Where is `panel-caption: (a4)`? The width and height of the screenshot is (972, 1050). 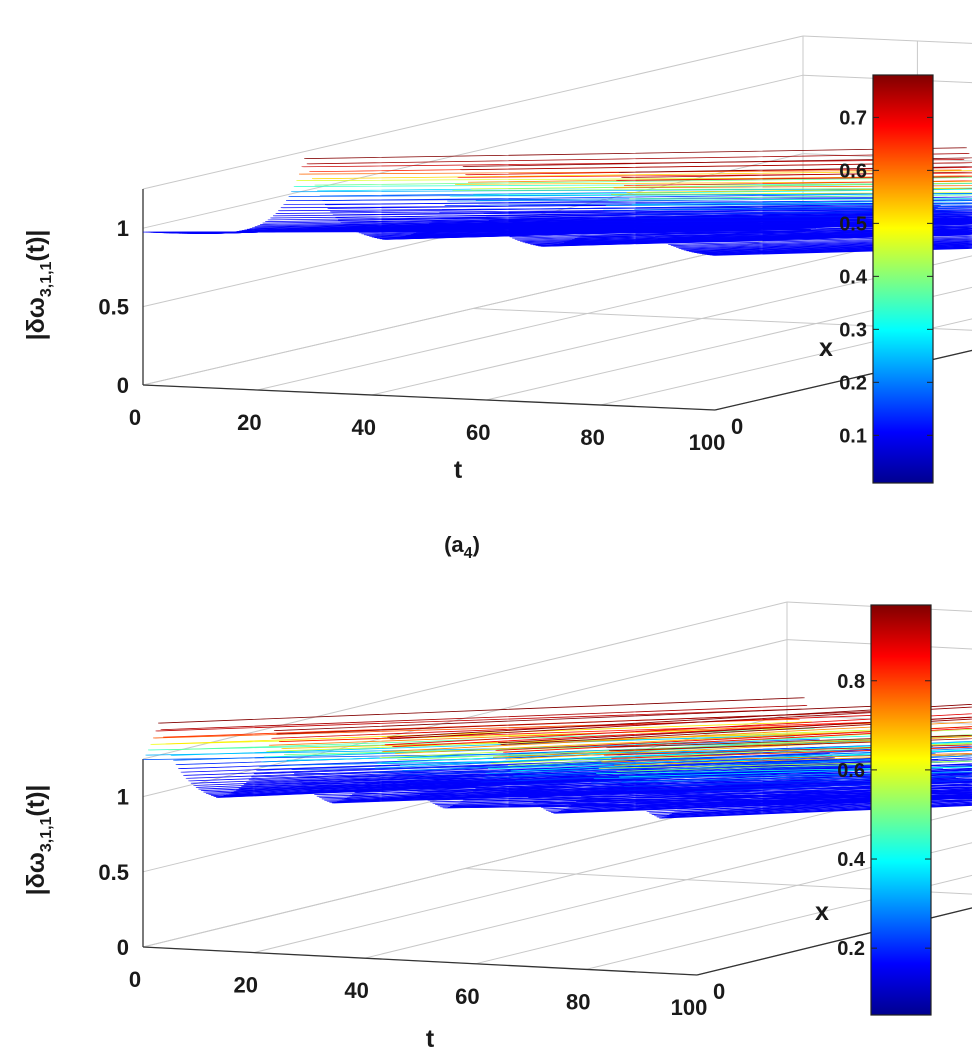 panel-caption: (a4) is located at coordinates (462, 547).